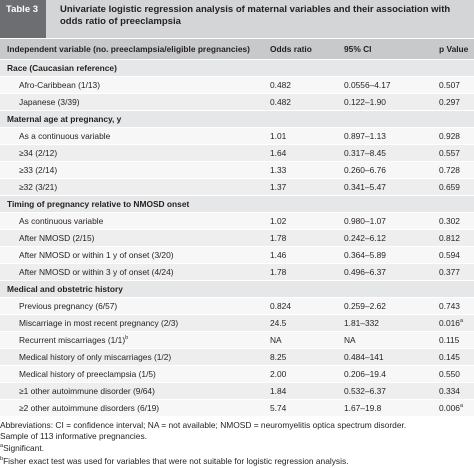 This screenshot has height=468, width=474. Describe the element at coordinates (23, 19) in the screenshot. I see `table-label: Table 3` at that location.